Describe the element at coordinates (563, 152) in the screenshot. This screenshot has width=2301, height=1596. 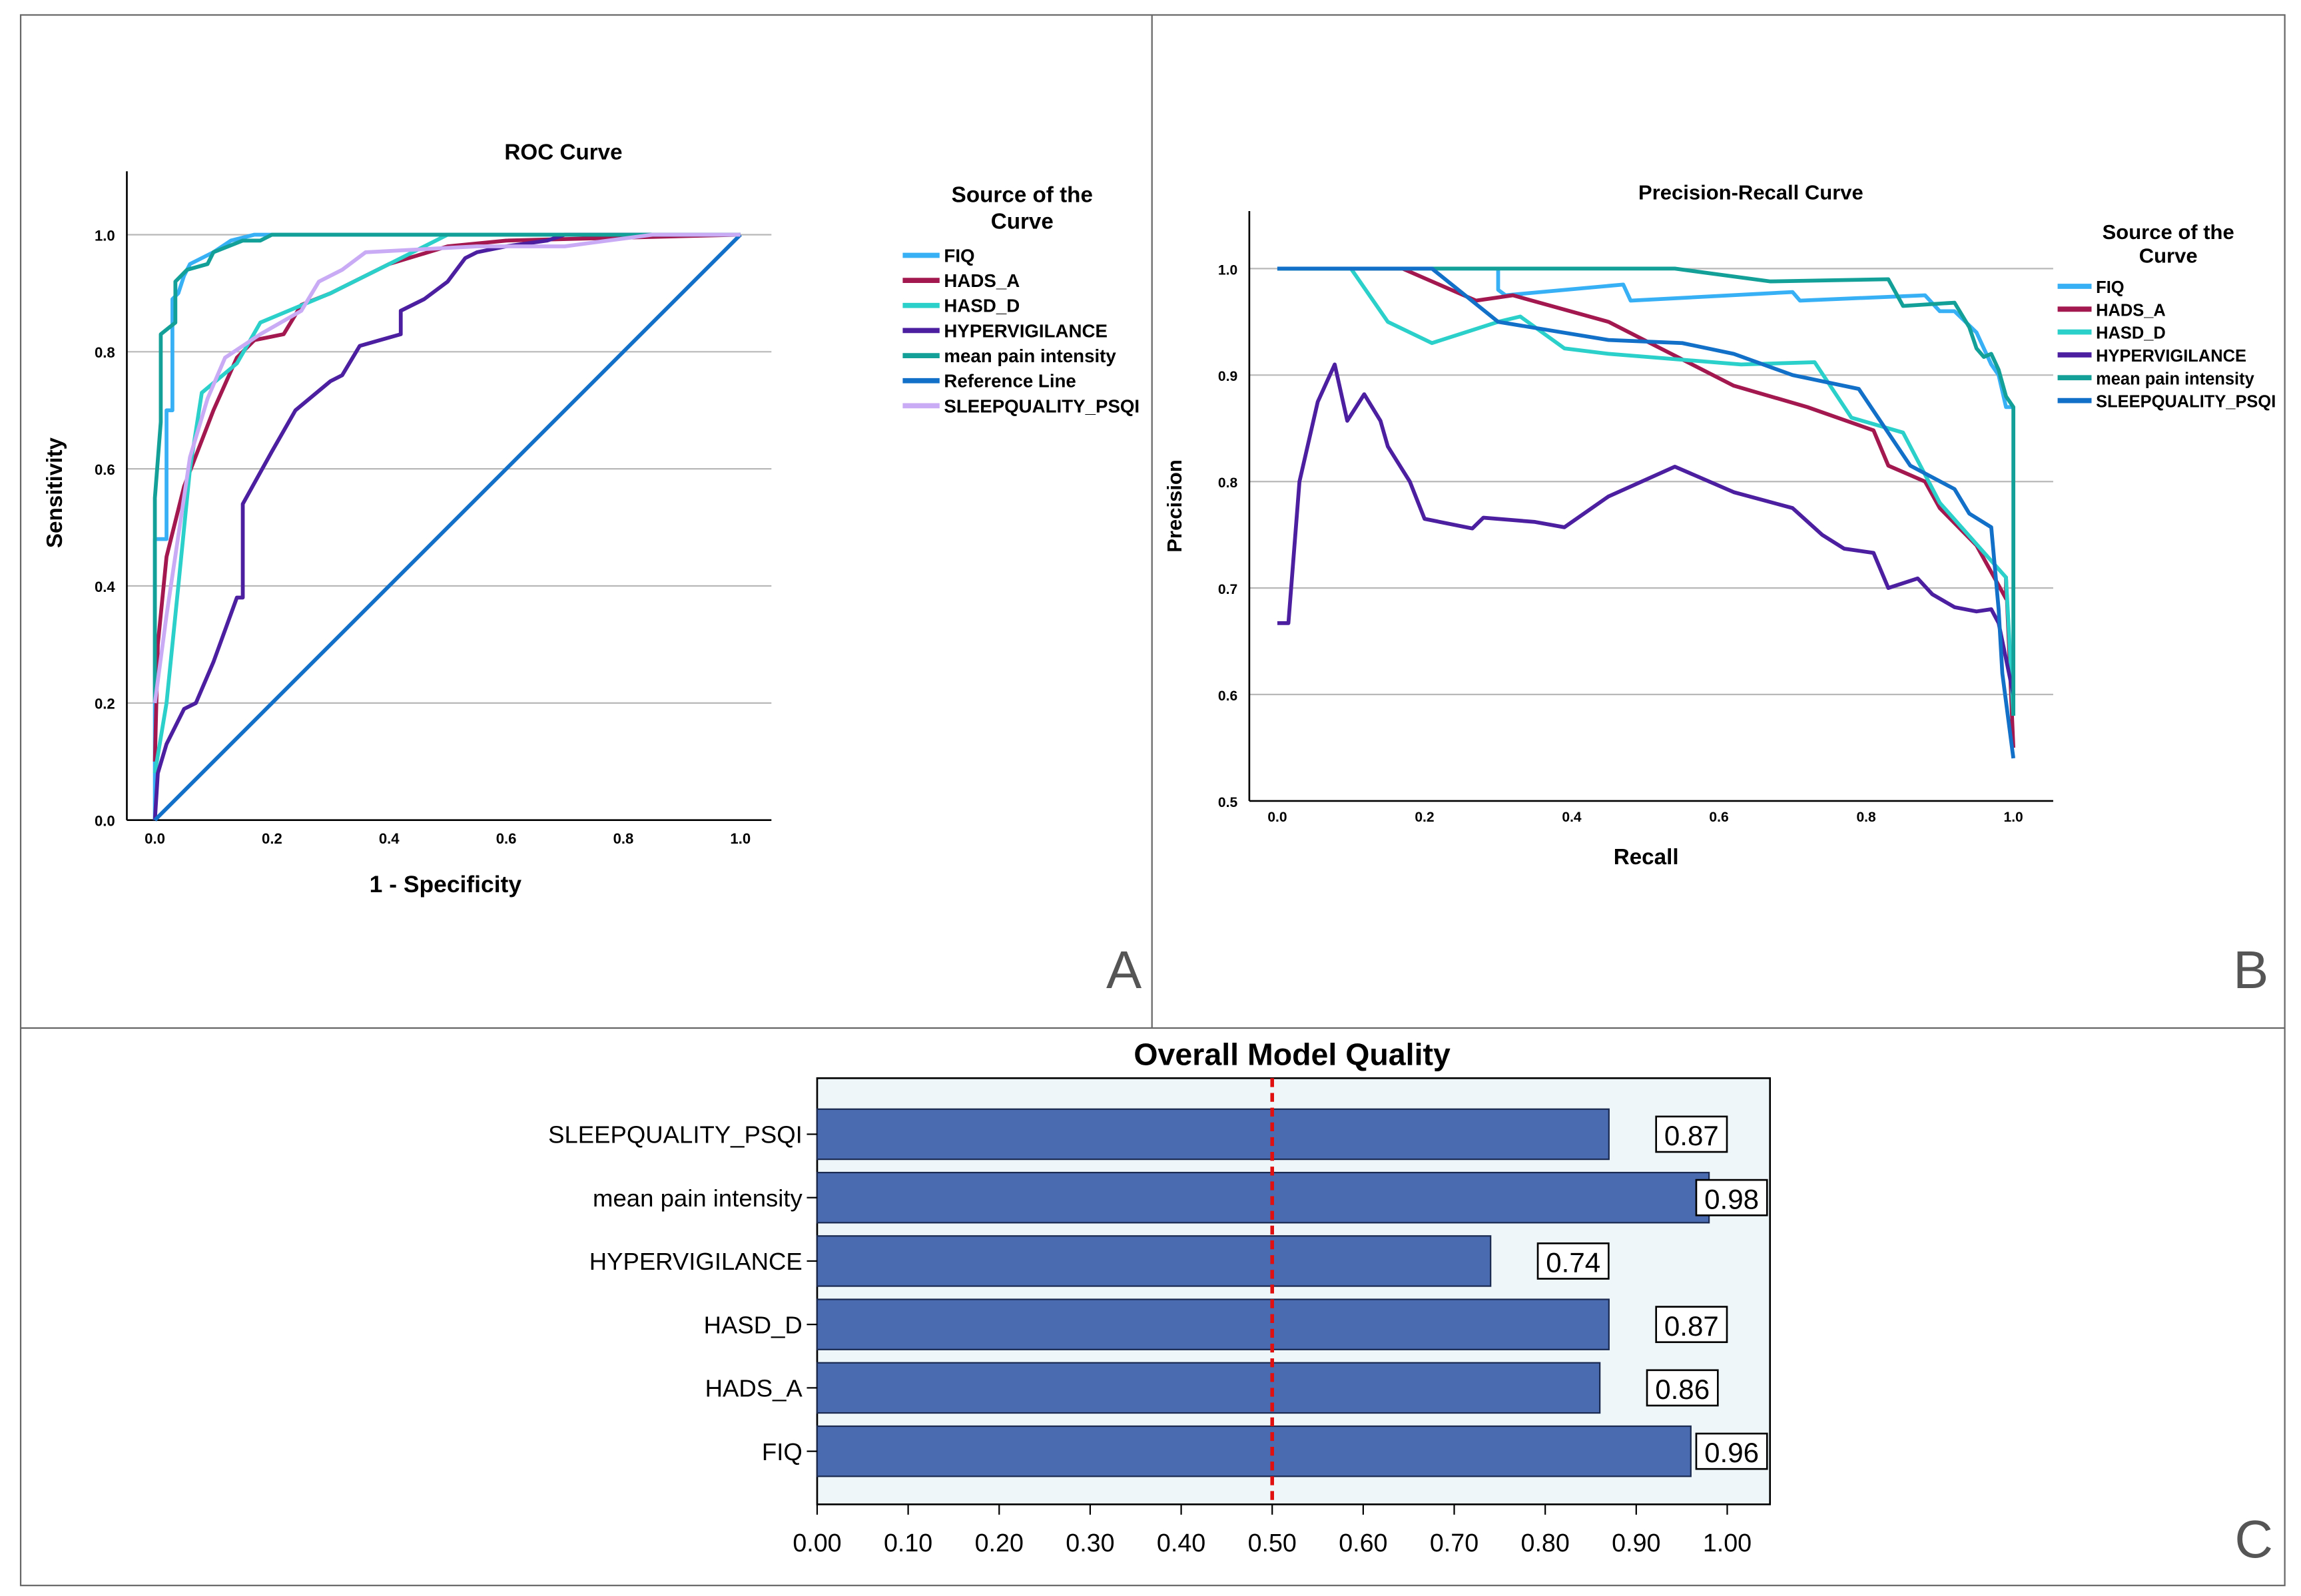
I see `roc-title: ROC Curve` at that location.